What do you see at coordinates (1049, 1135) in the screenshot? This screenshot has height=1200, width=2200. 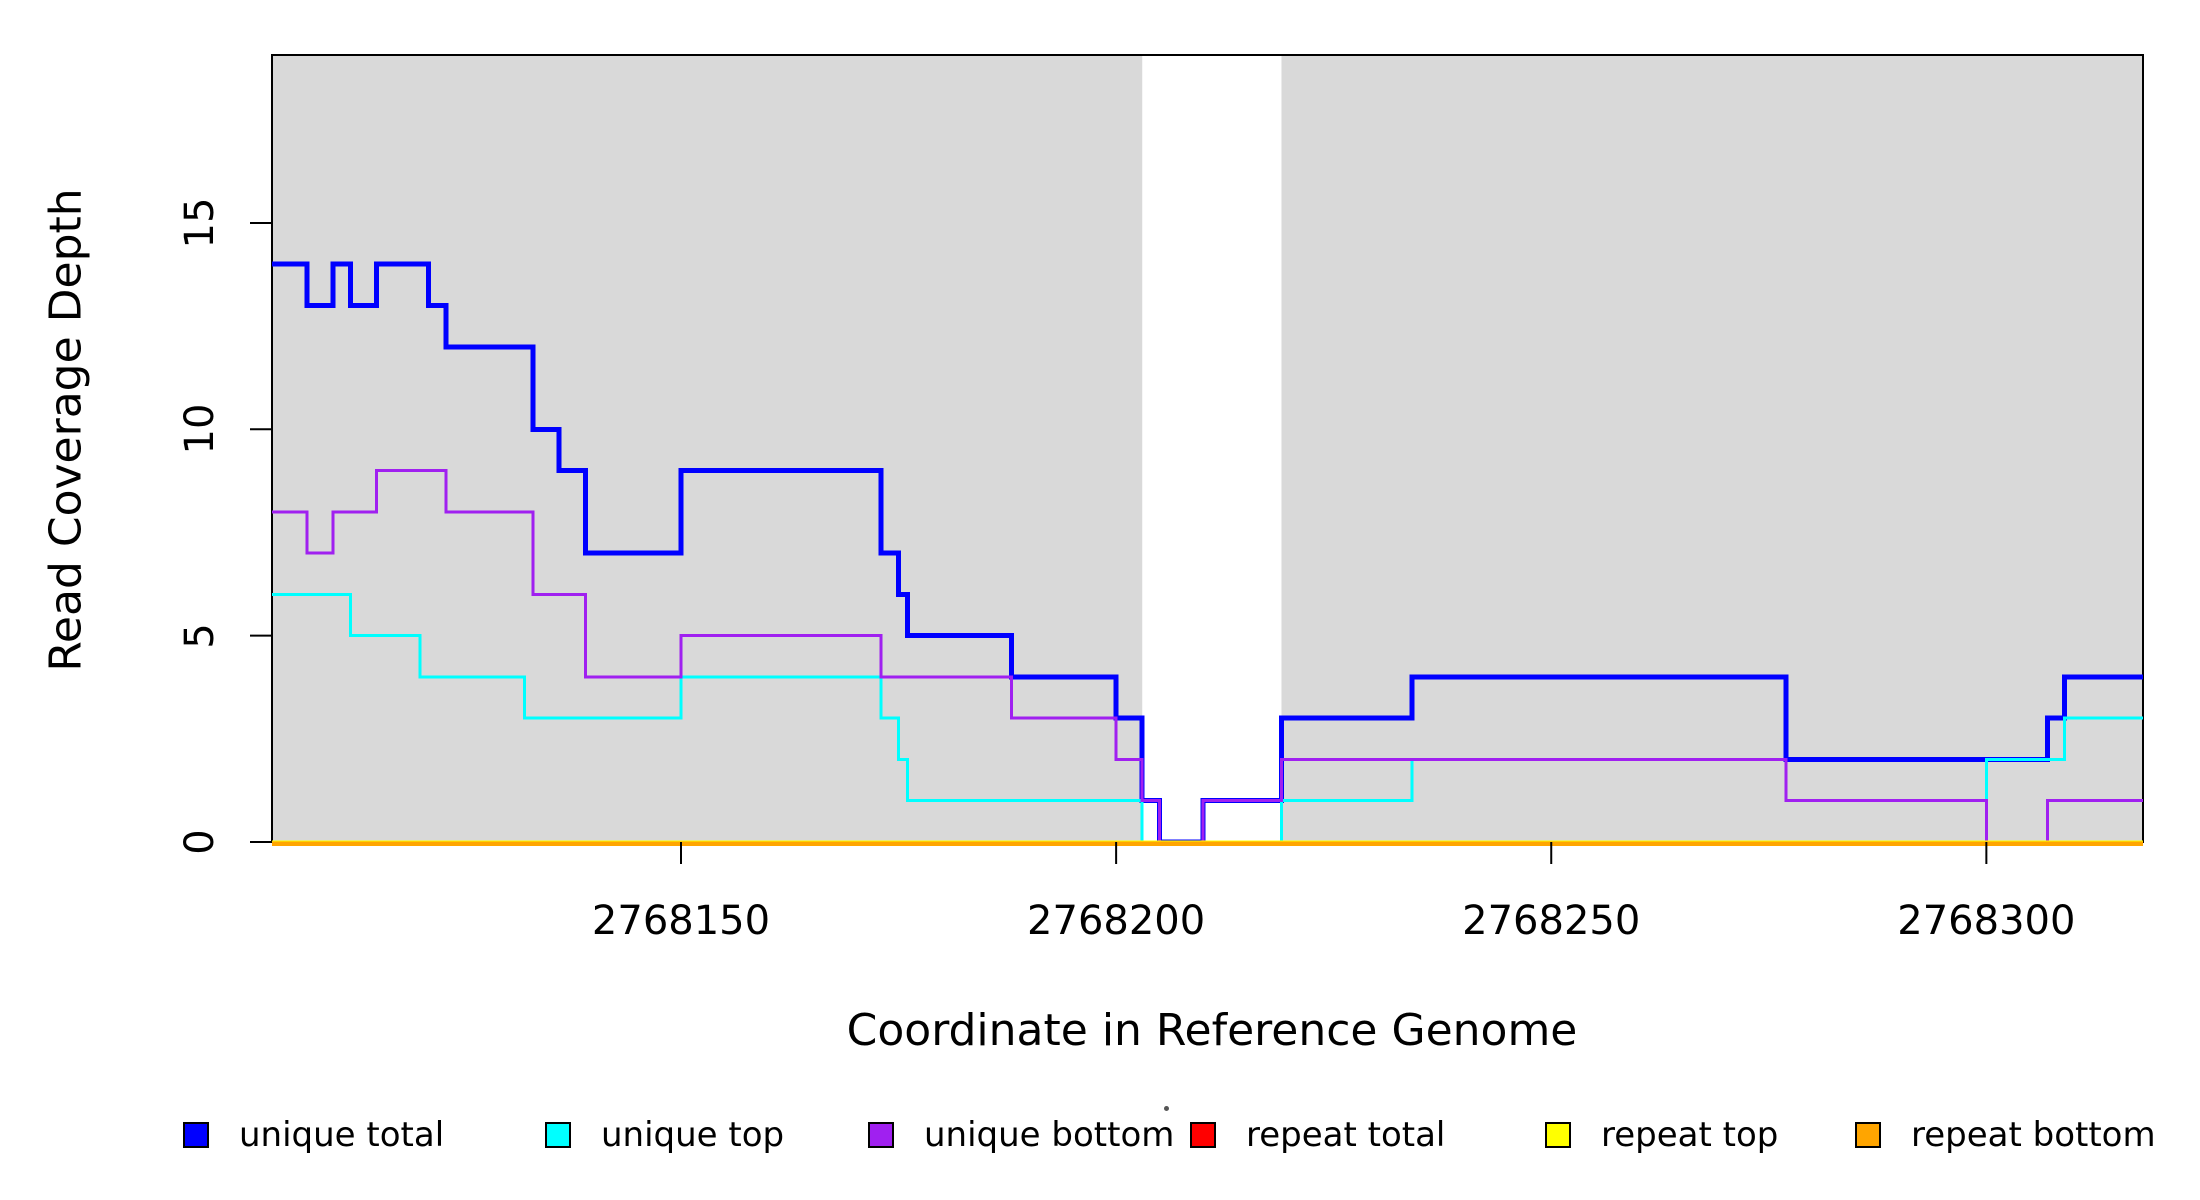 I see `legend-label: unique bottom` at bounding box center [1049, 1135].